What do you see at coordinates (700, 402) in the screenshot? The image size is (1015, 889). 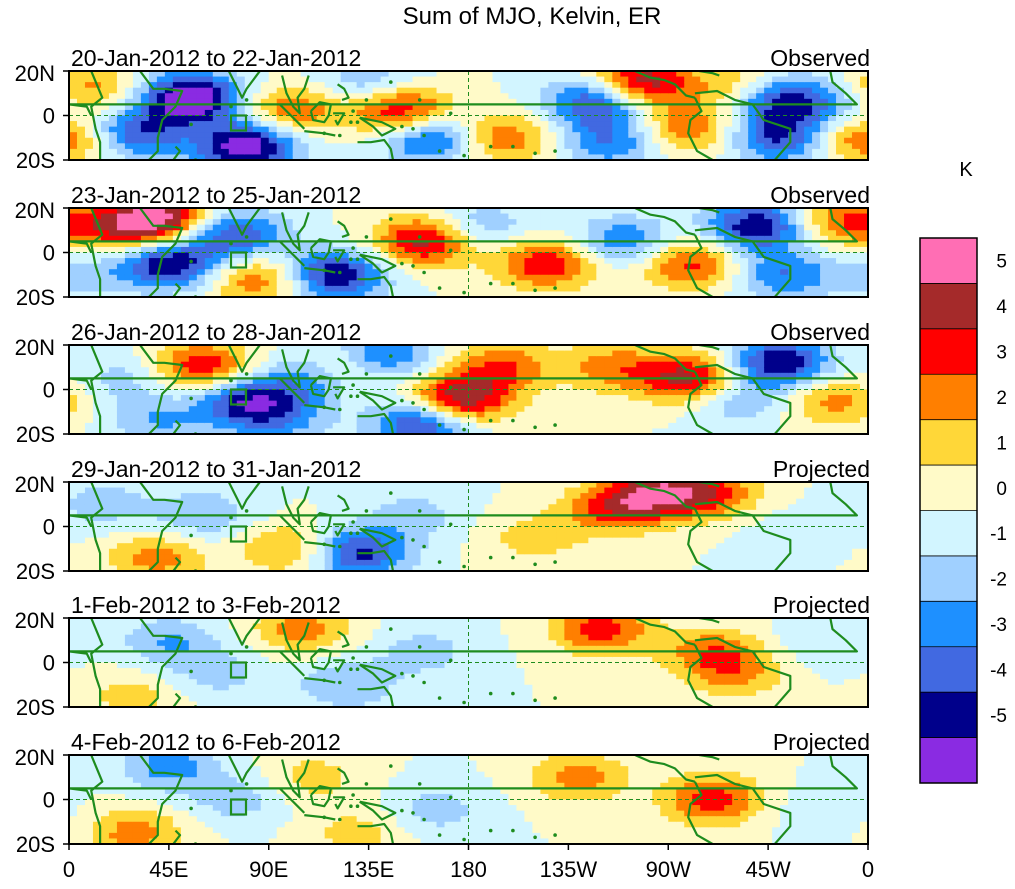 I see `coastline` at bounding box center [700, 402].